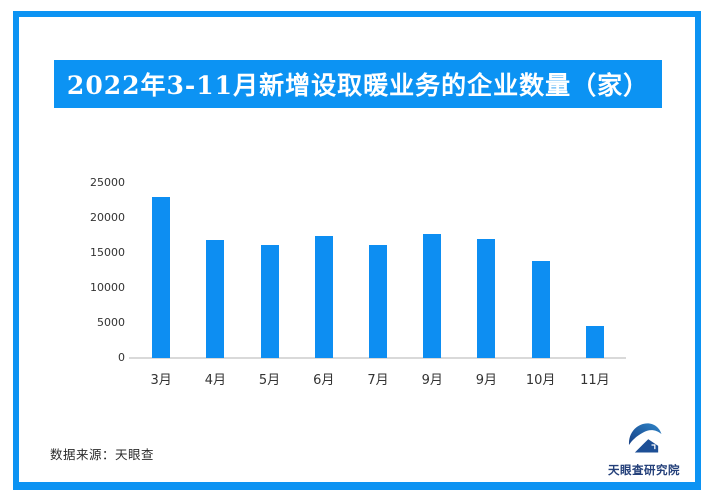 This screenshot has width=713, height=502. What do you see at coordinates (107, 182) in the screenshot?
I see `y-tick-label: 25000` at bounding box center [107, 182].